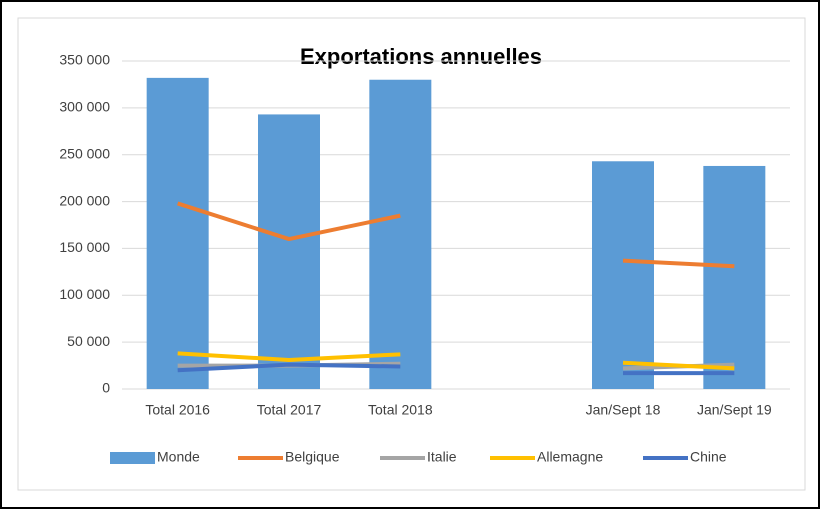 This screenshot has width=821, height=510. What do you see at coordinates (421, 56) in the screenshot?
I see `chart-title: Exportations annuelles` at bounding box center [421, 56].